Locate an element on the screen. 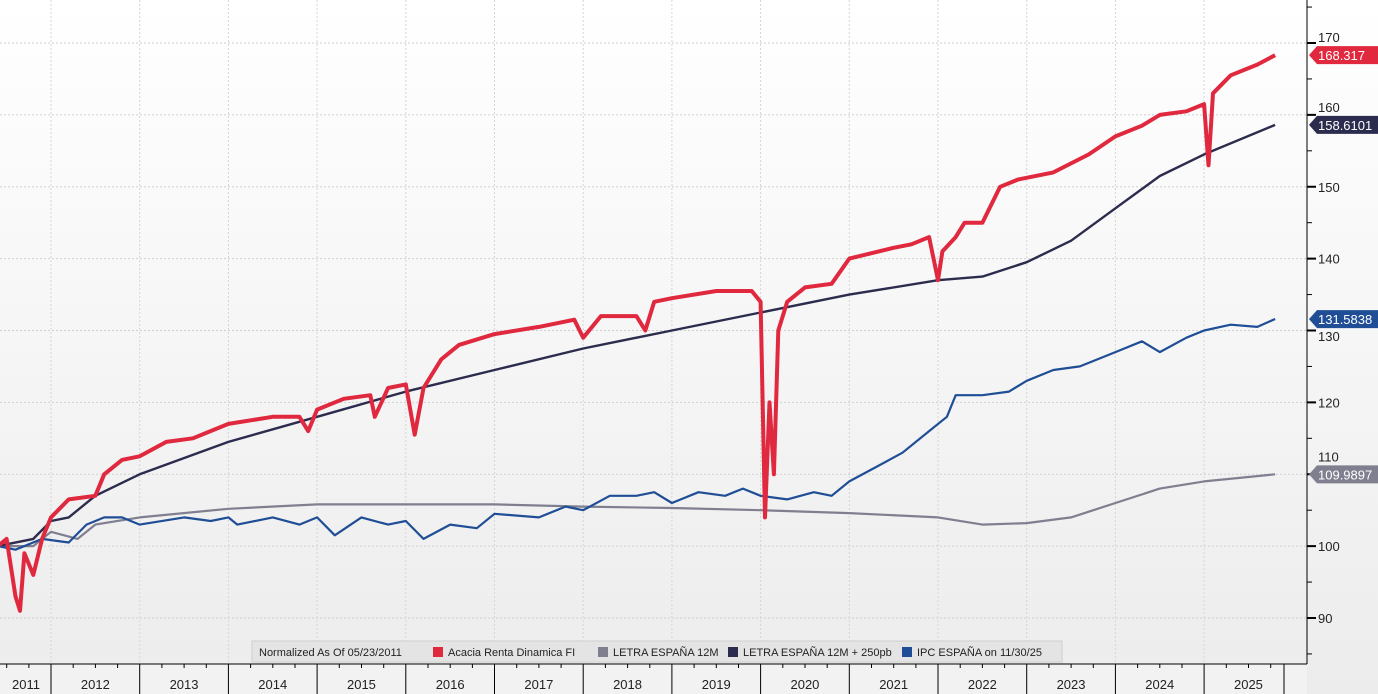  y-tick-label: 100 is located at coordinates (1329, 546).